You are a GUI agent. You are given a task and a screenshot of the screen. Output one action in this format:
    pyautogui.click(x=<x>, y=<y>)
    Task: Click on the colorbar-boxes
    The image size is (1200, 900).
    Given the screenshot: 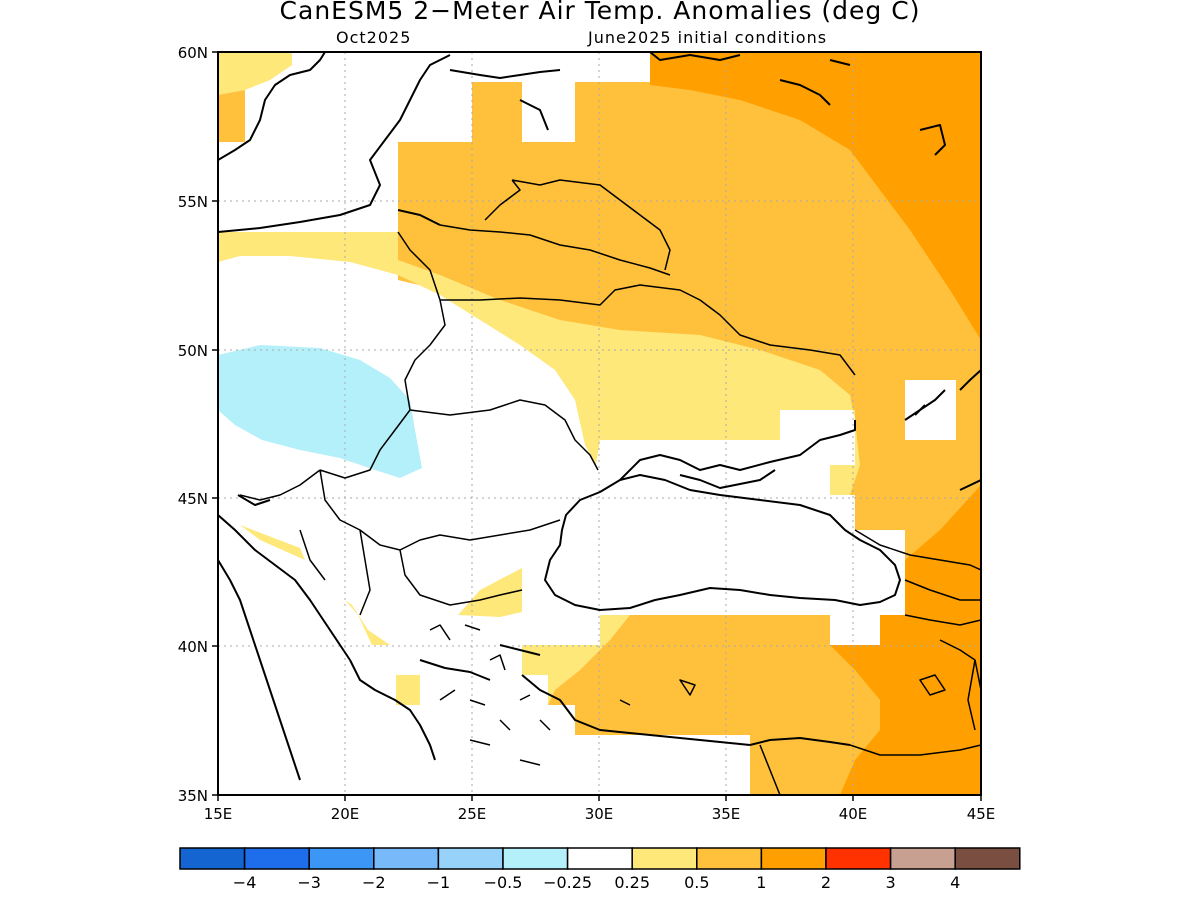 What is the action you would take?
    pyautogui.click(x=600, y=858)
    